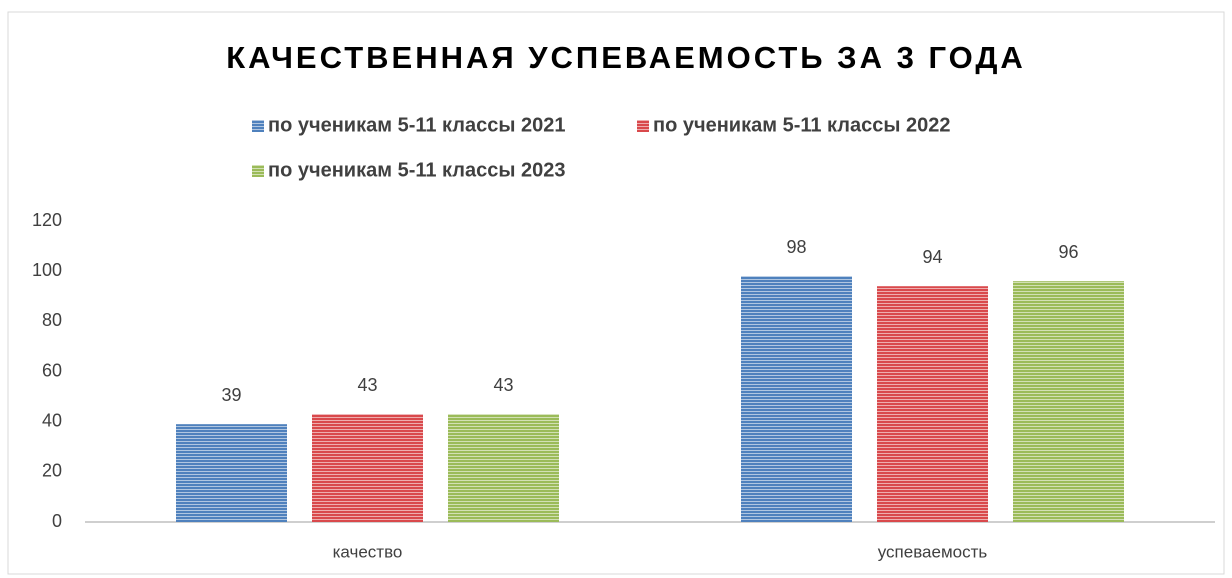 Image resolution: width=1232 pixels, height=578 pixels. What do you see at coordinates (932, 257) in the screenshot?
I see `value-label: 94` at bounding box center [932, 257].